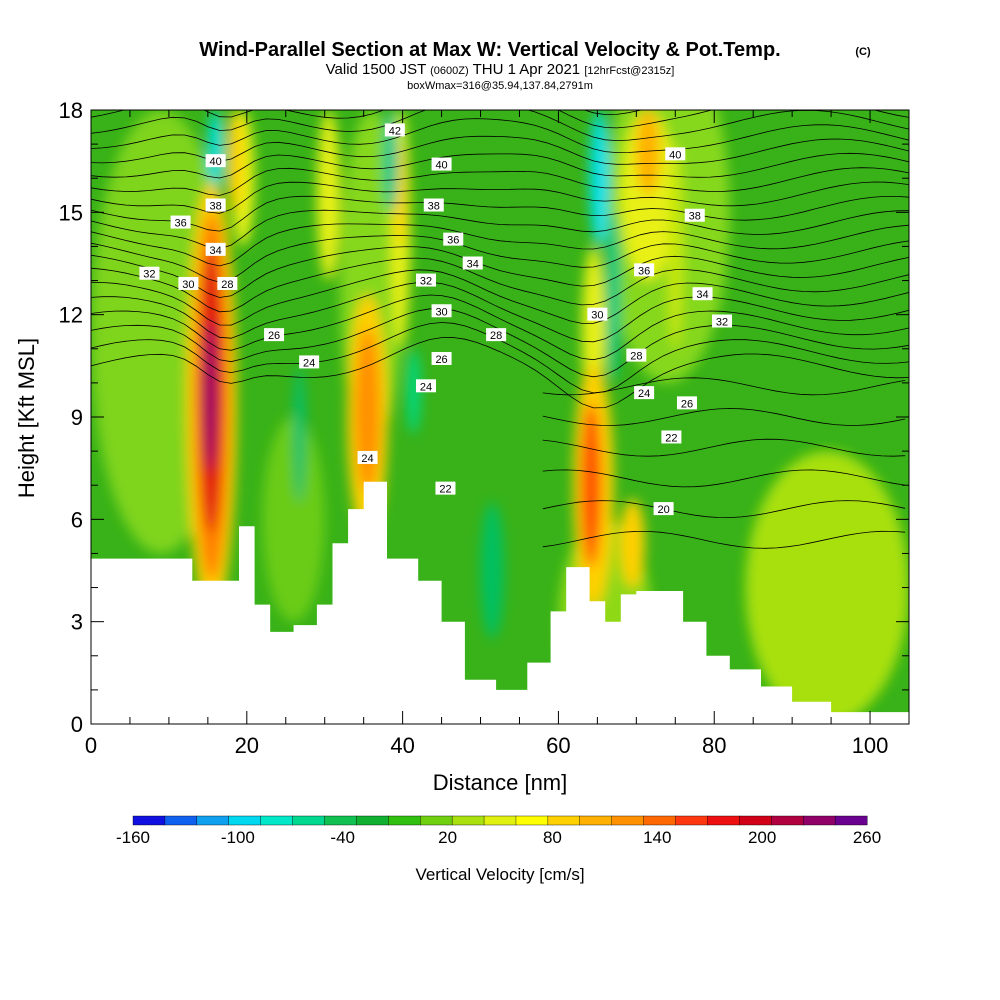  What do you see at coordinates (867, 837) in the screenshot?
I see `colorbar-tick-label: 260` at bounding box center [867, 837].